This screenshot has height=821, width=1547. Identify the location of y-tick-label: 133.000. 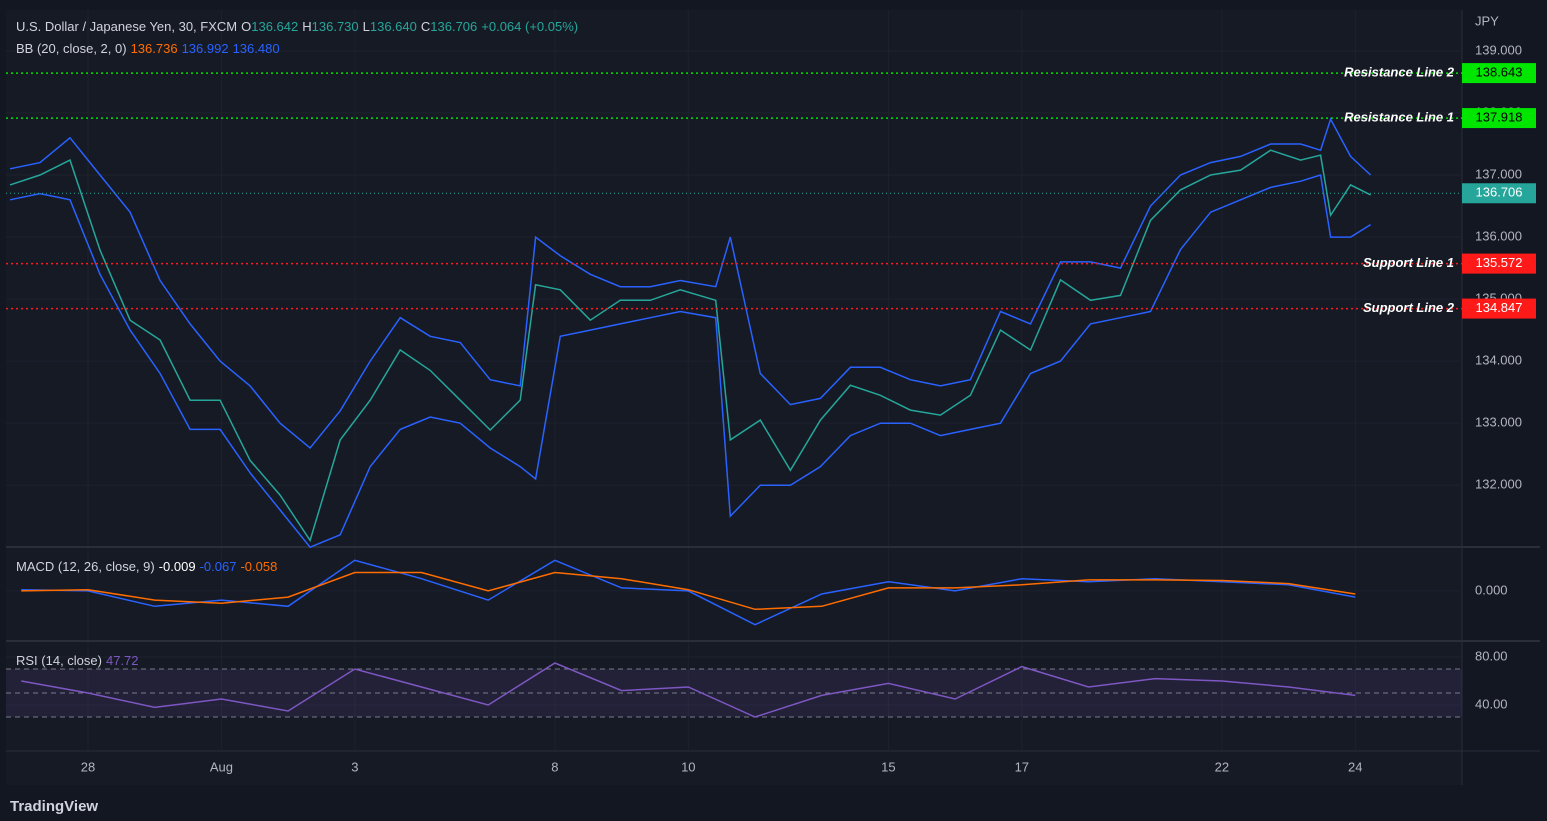
(1498, 422).